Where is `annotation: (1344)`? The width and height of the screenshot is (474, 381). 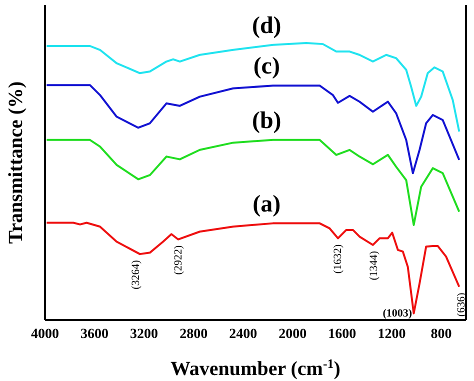
annotation: (1344) is located at coordinates (374, 265).